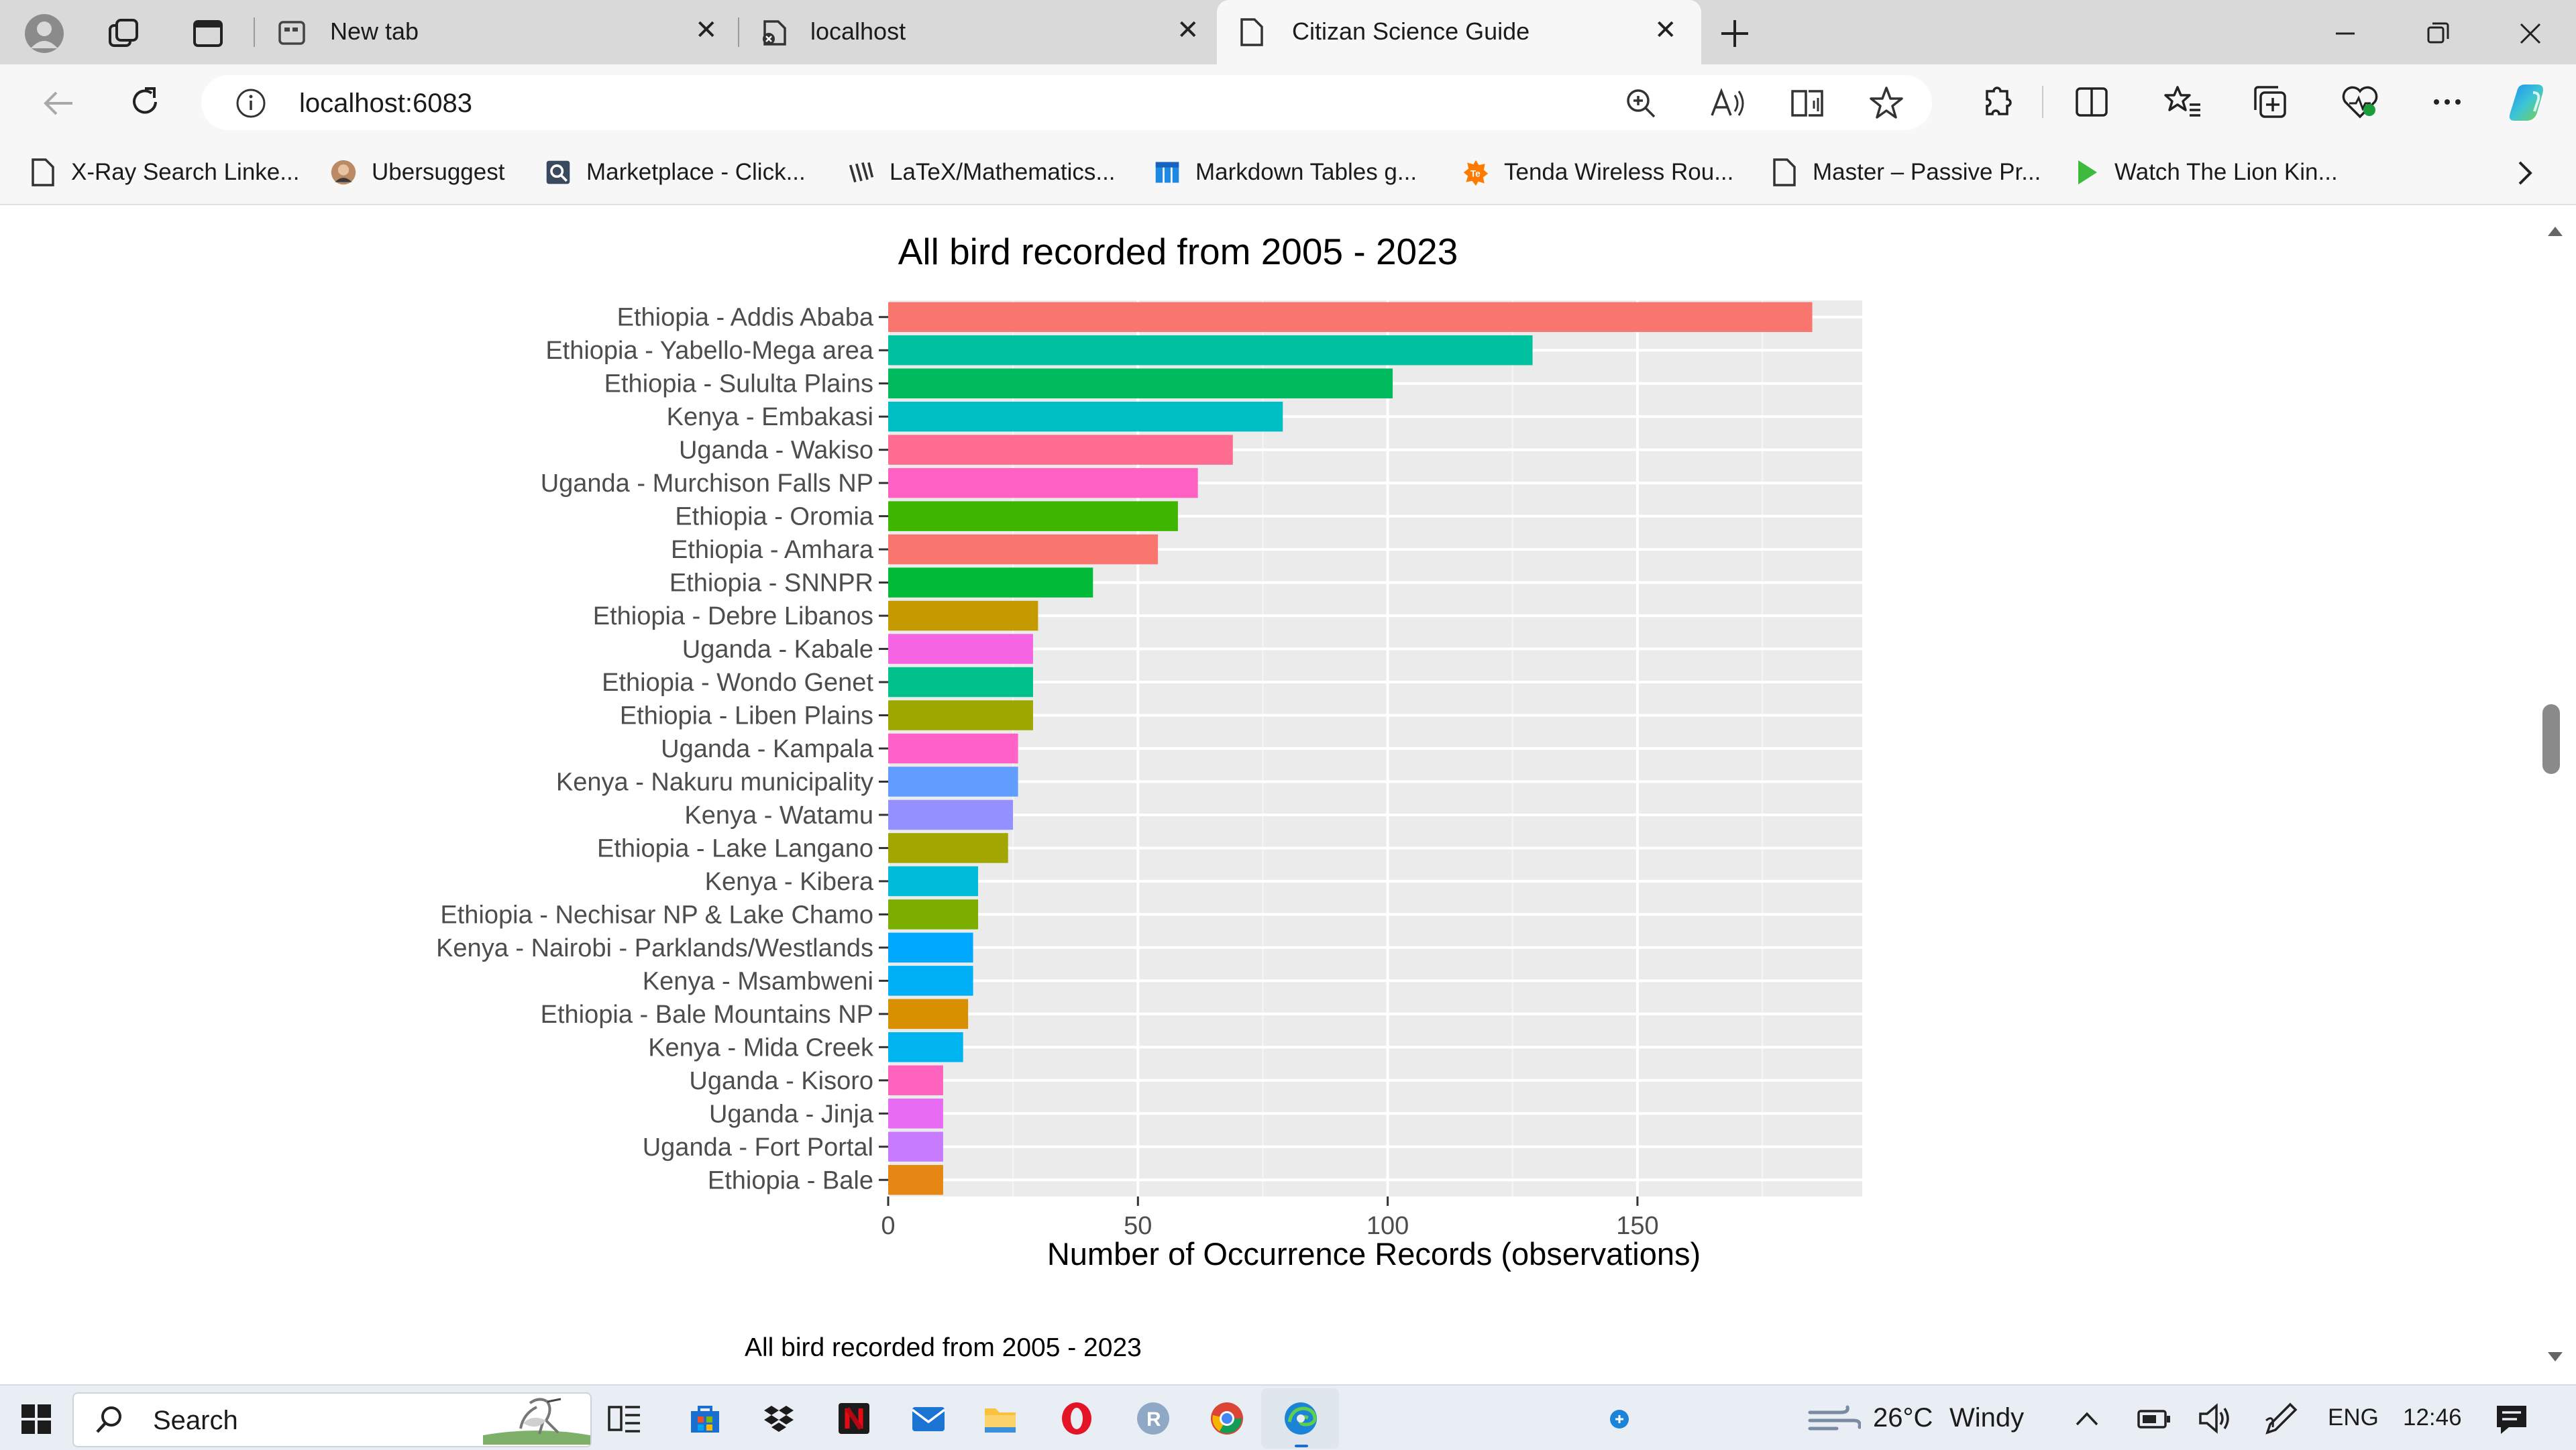  I want to click on y-tick-label: Ethiopia - Amhara, so click(772, 550).